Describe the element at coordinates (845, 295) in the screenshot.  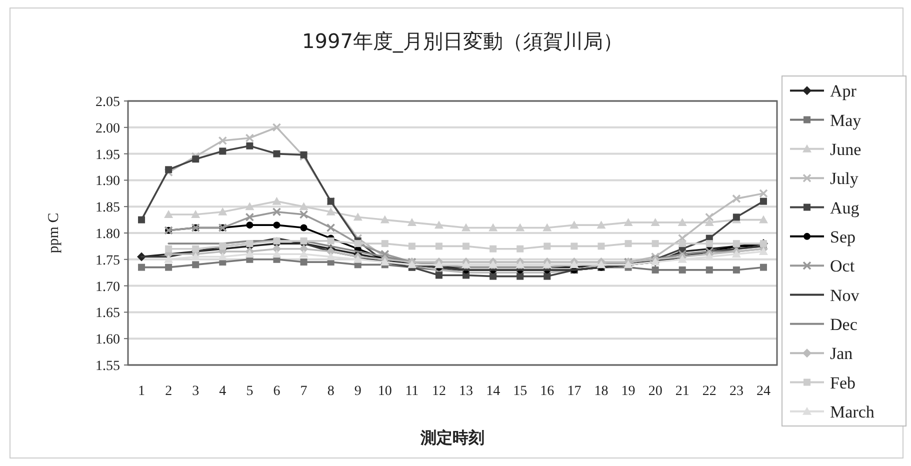
I see `legend-label: Nov` at that location.